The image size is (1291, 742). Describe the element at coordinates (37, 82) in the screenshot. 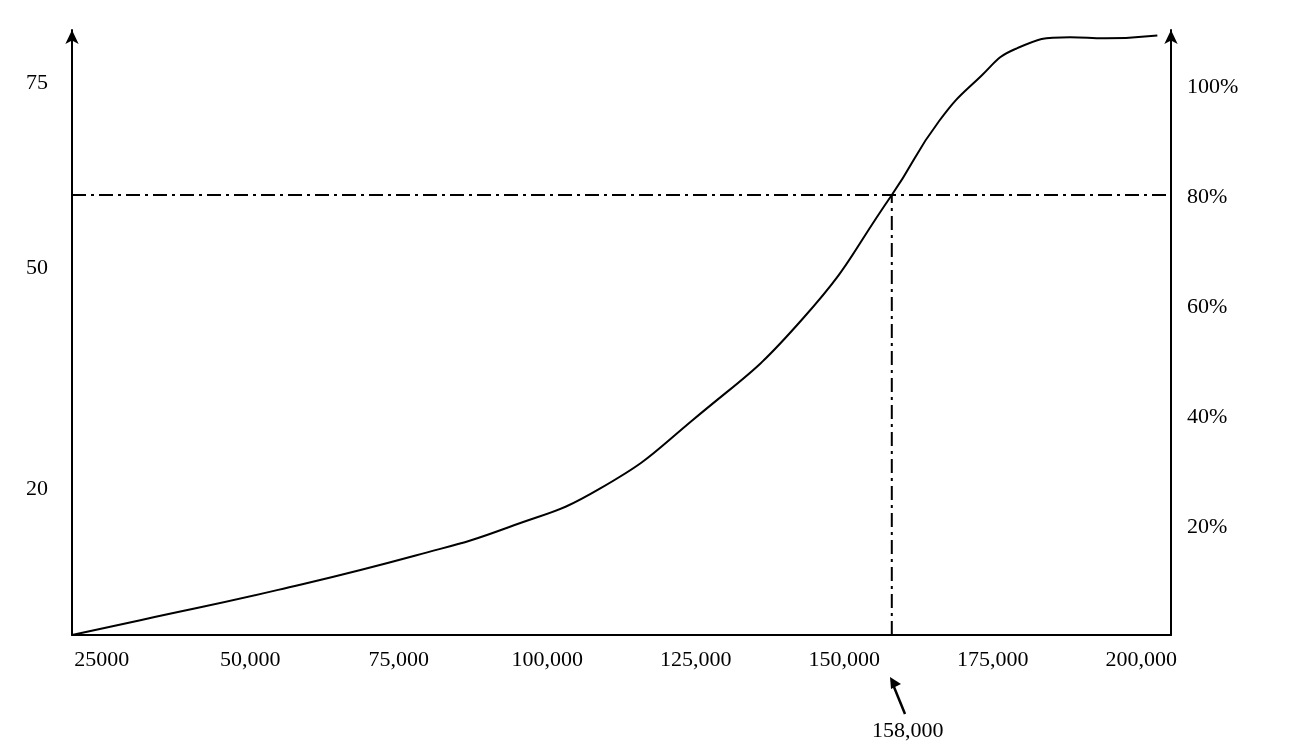

I see `y-tick-label: 75` at that location.